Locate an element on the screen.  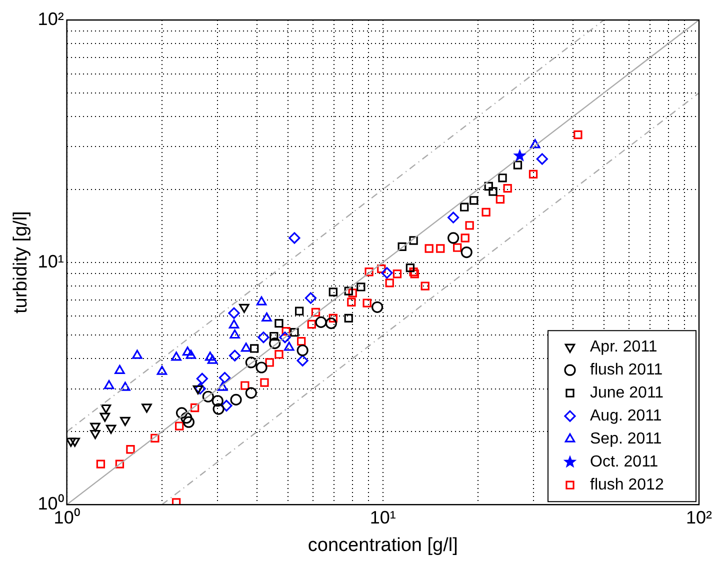
y-tick-label: 10¹ is located at coordinates (51, 261).